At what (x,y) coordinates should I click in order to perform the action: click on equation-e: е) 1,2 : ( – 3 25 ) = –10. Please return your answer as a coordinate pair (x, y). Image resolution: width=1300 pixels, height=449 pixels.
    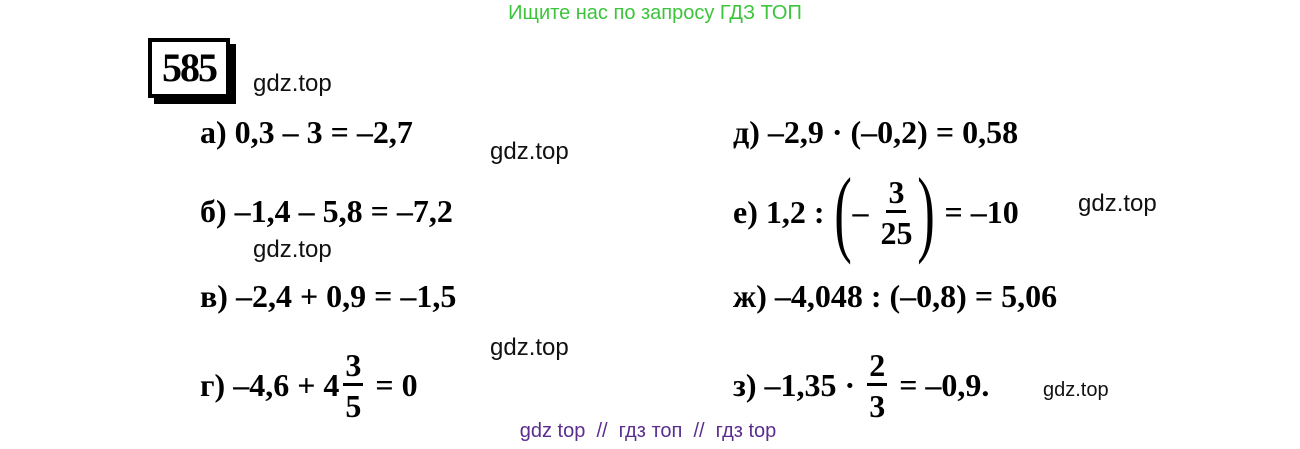
    Looking at the image, I should click on (876, 212).